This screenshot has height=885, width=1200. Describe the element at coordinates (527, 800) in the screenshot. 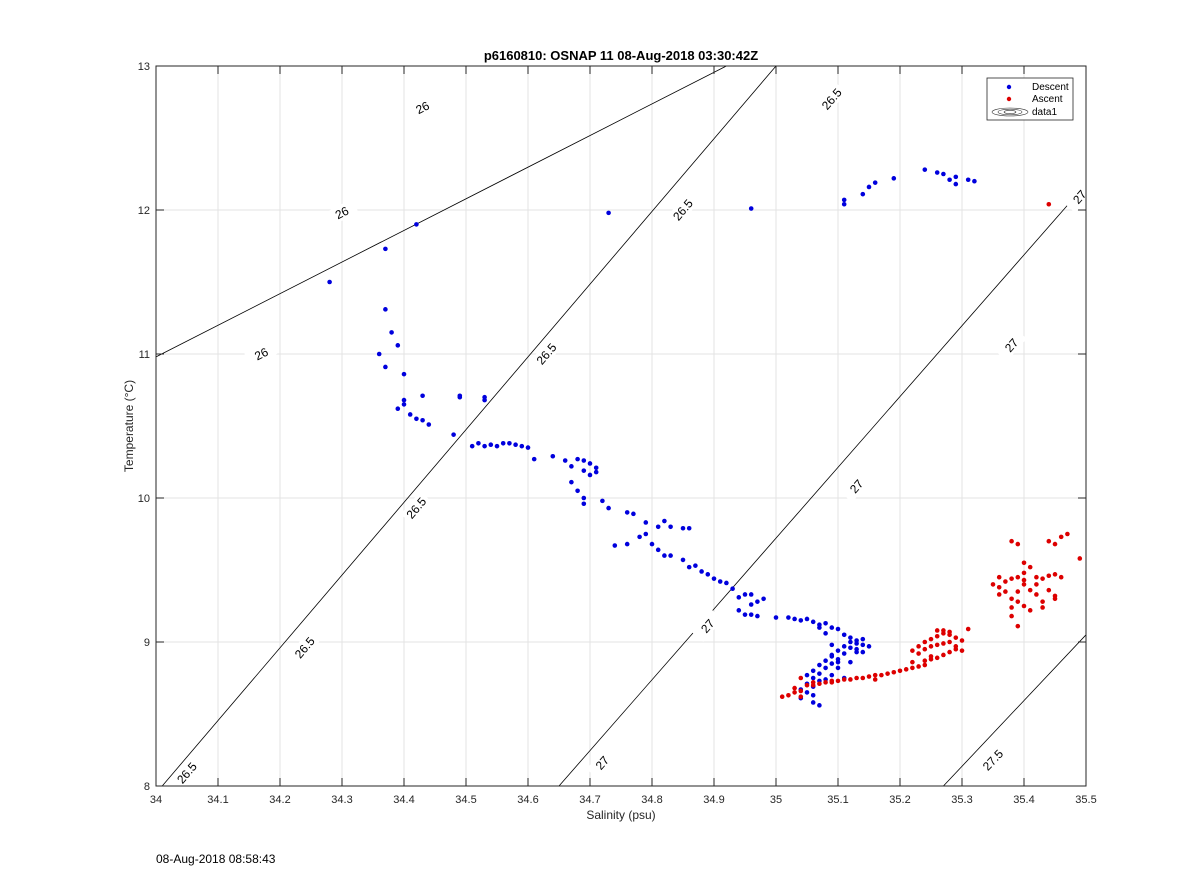

I see `x-tick-label: 34.6` at that location.